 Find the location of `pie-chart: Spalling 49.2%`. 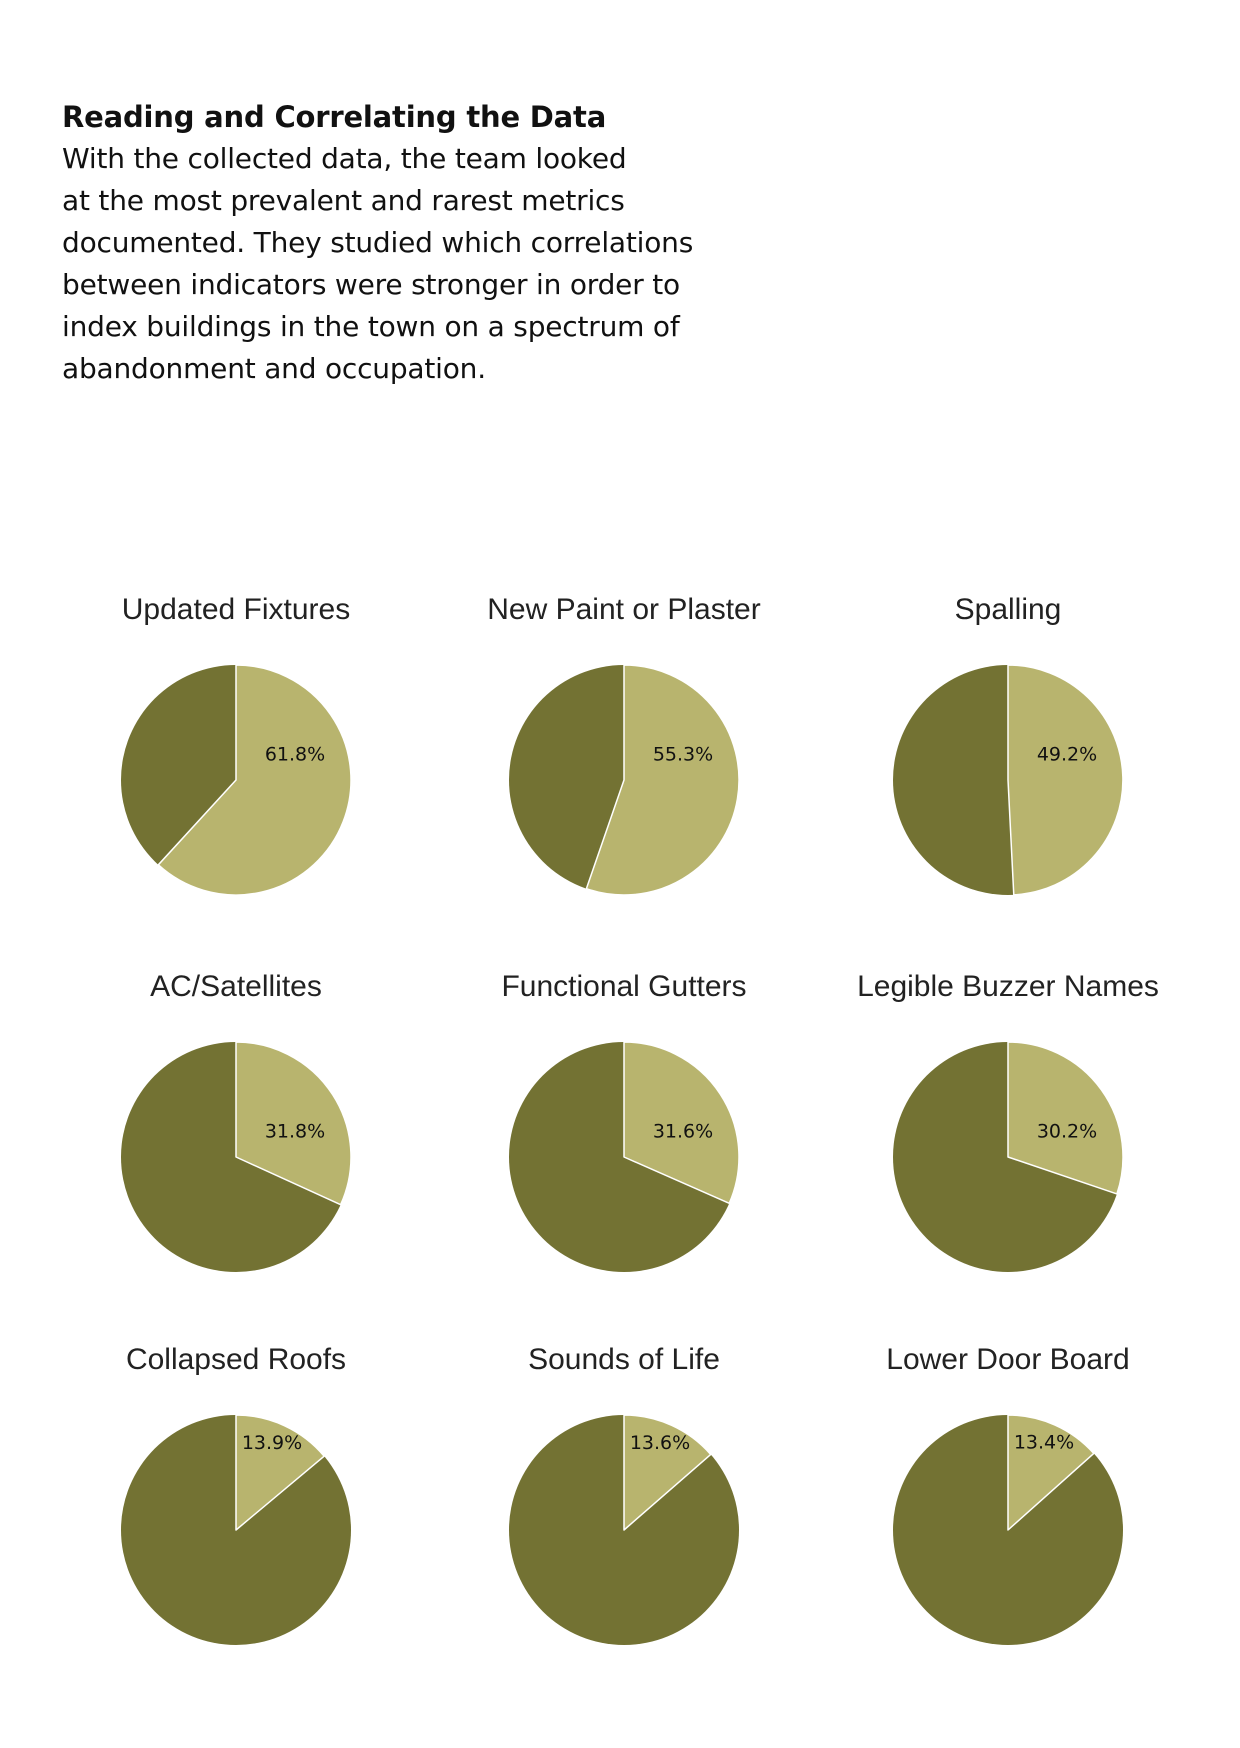

pie-chart: Spalling 49.2% is located at coordinates (1008, 744).